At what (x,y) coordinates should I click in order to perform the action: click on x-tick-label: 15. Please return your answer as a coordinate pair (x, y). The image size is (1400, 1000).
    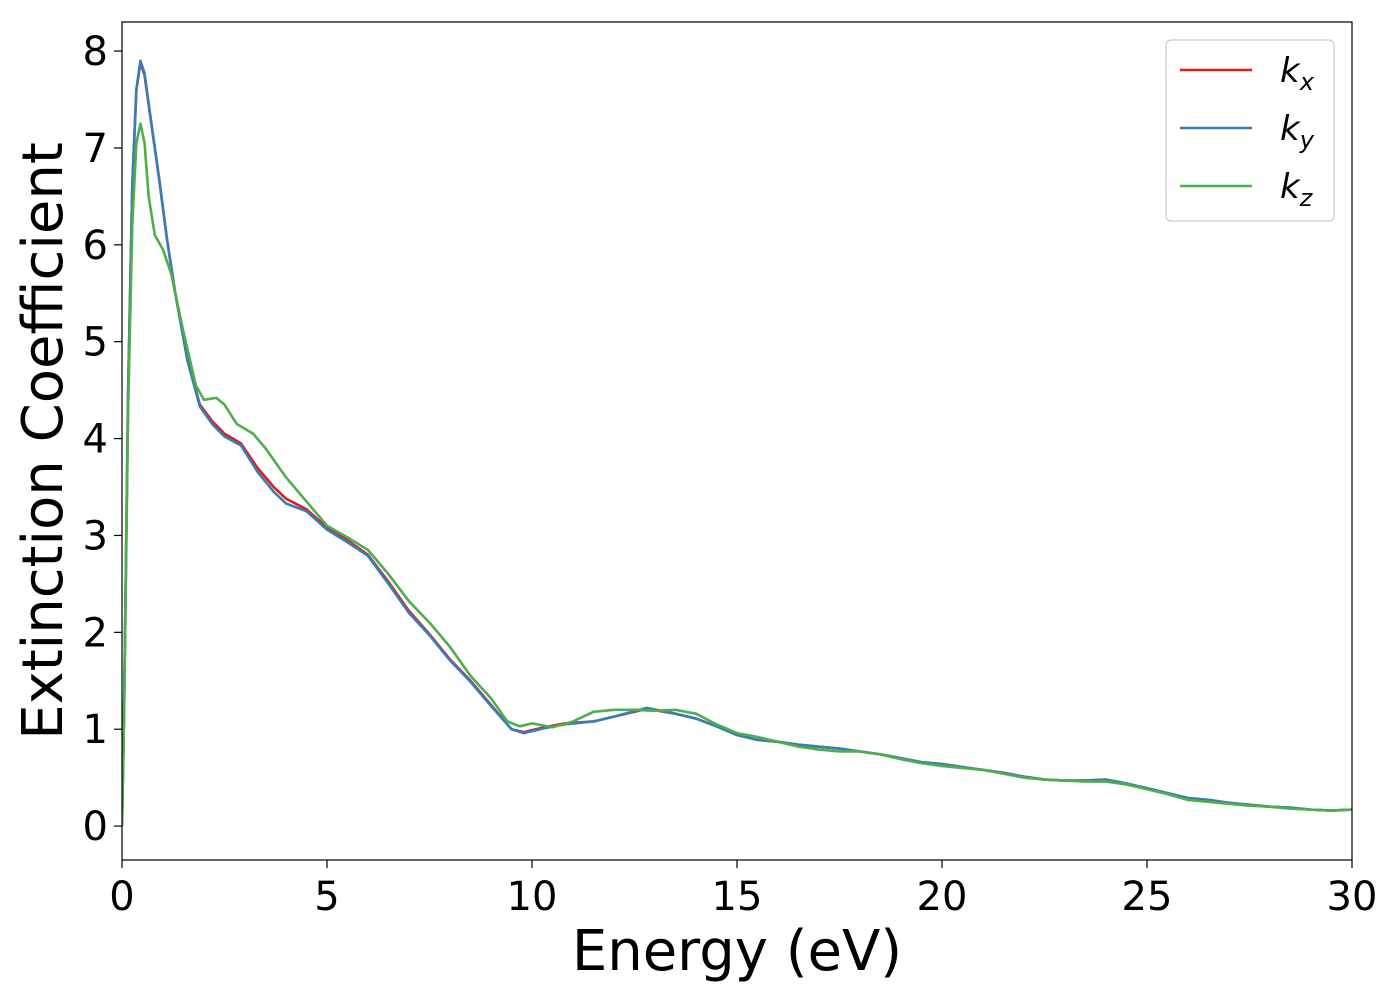
    Looking at the image, I should click on (737, 897).